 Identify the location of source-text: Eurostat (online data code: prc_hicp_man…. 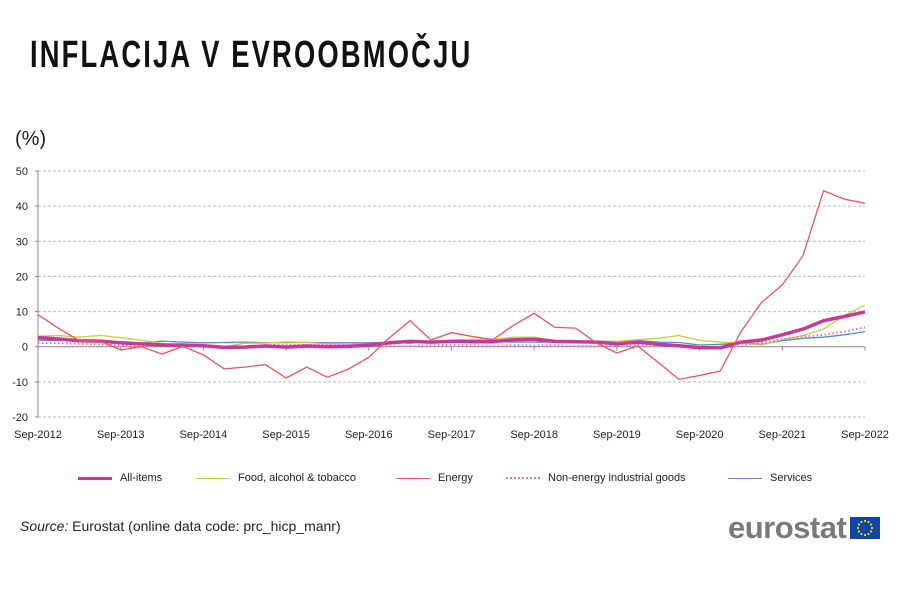
(206, 526).